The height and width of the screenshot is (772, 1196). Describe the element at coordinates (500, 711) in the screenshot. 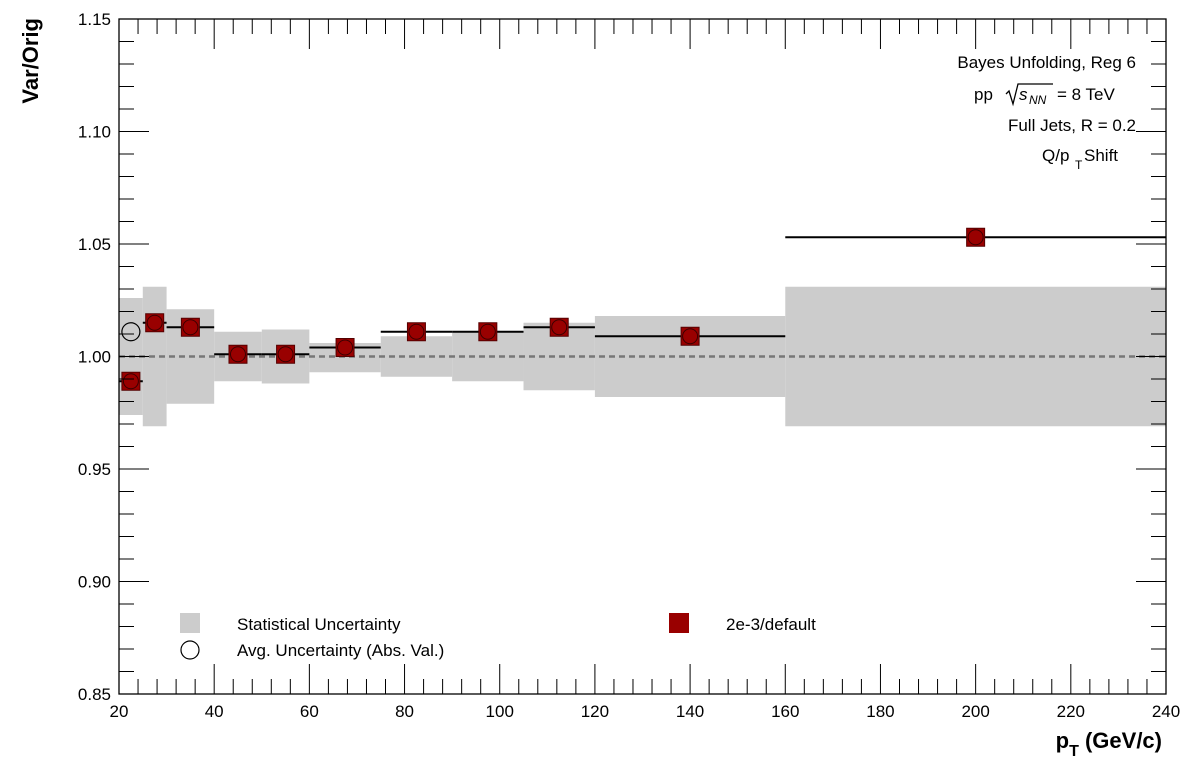

I see `x-tick-label: 100` at that location.